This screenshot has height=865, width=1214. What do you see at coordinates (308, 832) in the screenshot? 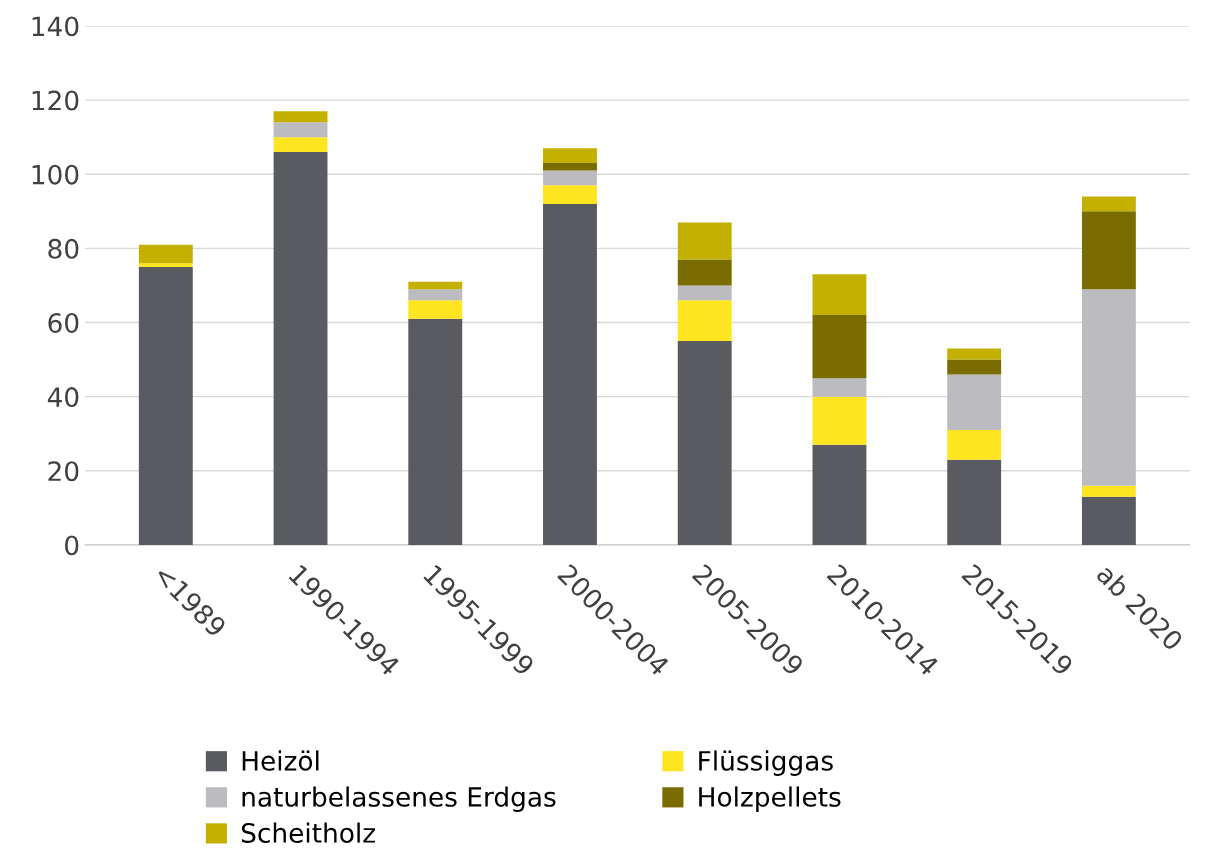
I see `legend-label: Scheitholz` at bounding box center [308, 832].